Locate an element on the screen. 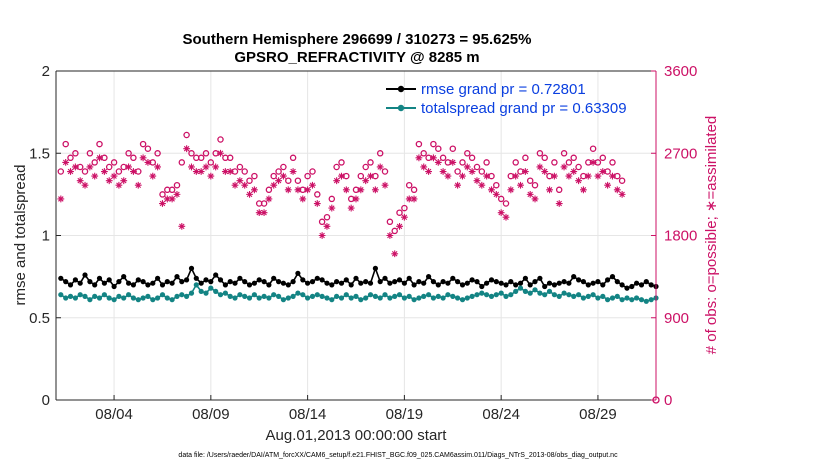  x-tick-label: 08/14 is located at coordinates (308, 414).